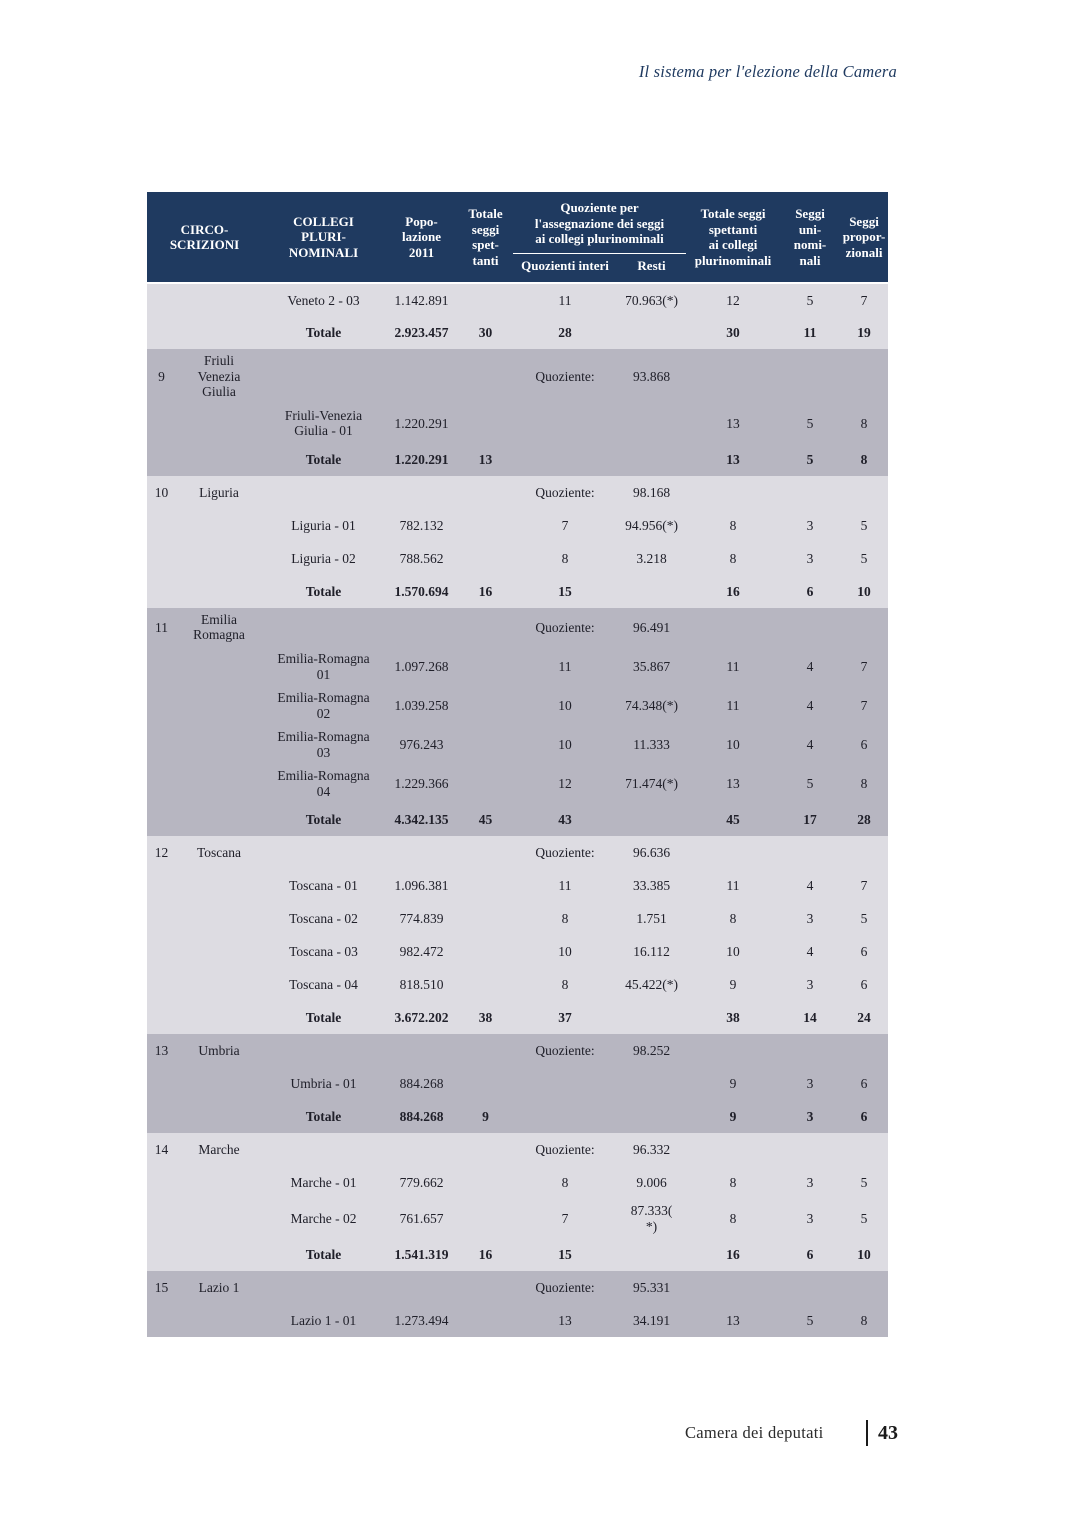 This screenshot has width=1074, height=1517. I want to click on cell-section-number: 14, so click(161, 1150).